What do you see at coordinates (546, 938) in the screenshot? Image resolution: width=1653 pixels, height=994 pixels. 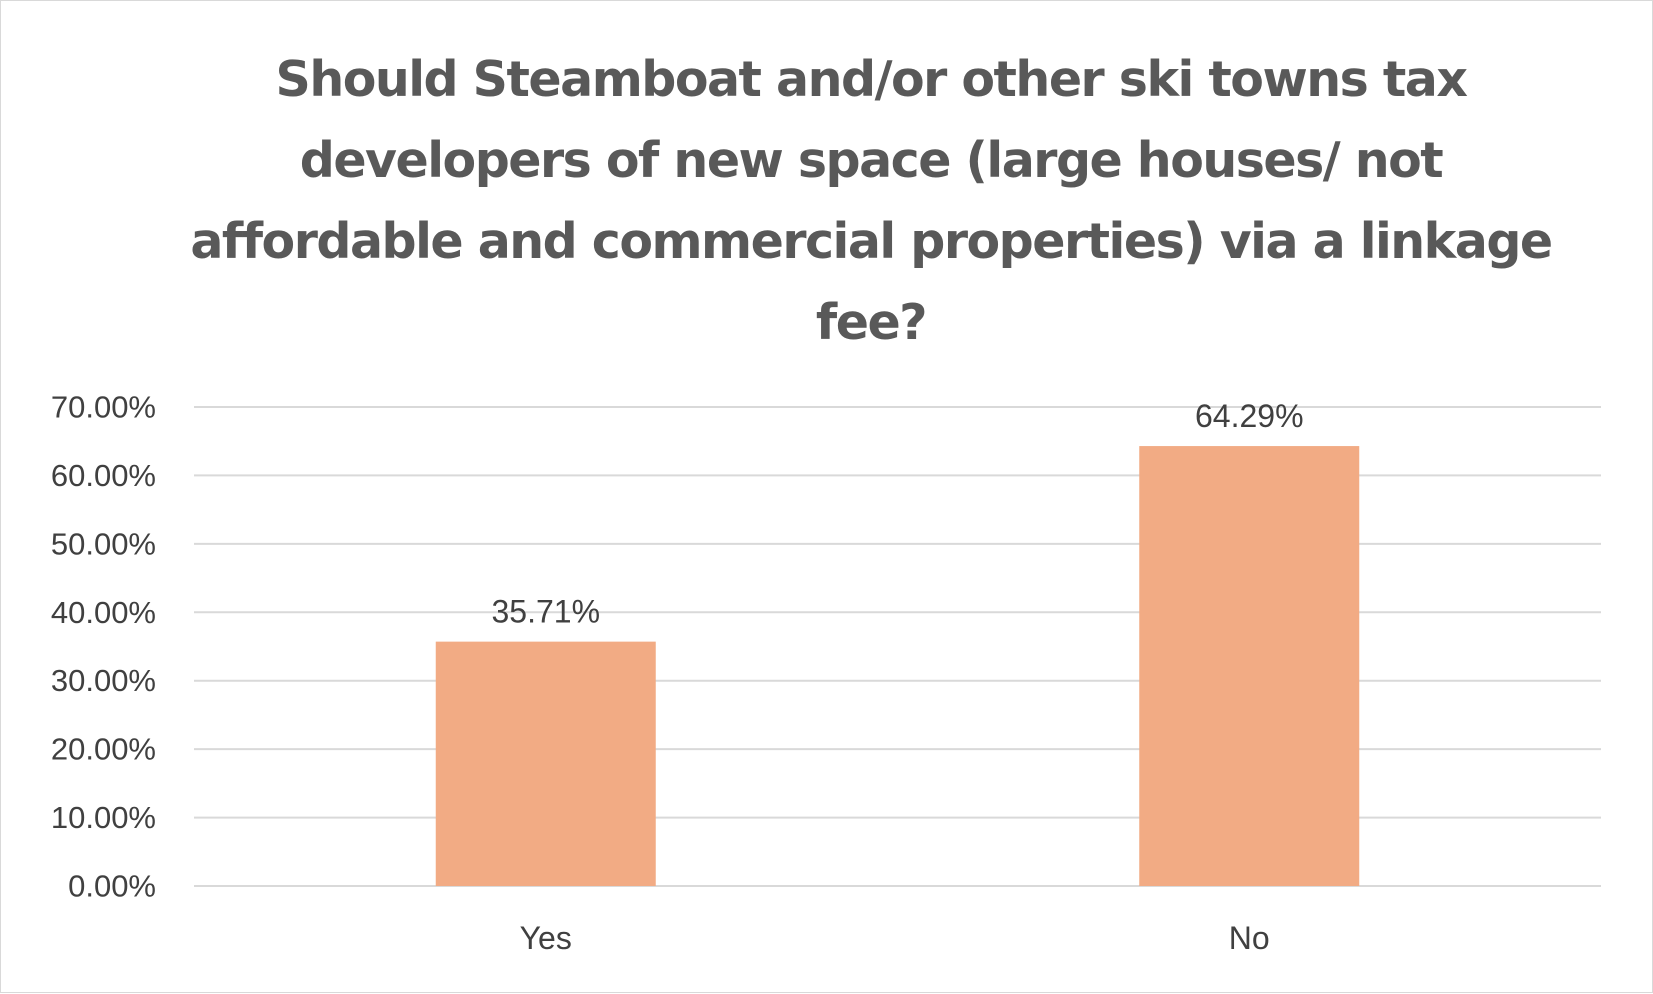 I see `x-tick-label: Yes` at bounding box center [546, 938].